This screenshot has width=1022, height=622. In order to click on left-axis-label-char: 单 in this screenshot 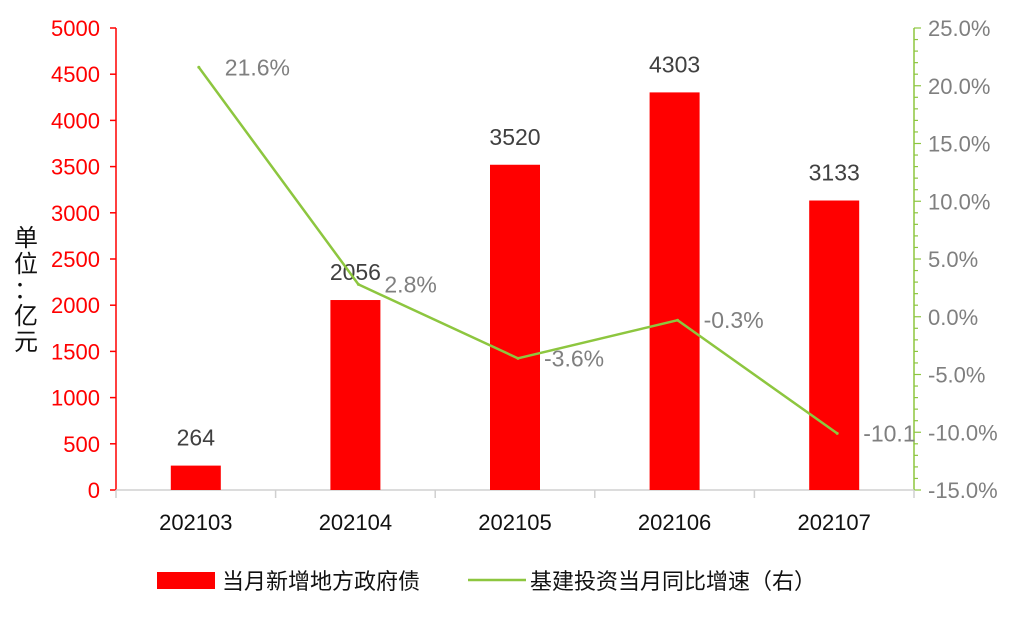, I will do `click(26, 238)`.